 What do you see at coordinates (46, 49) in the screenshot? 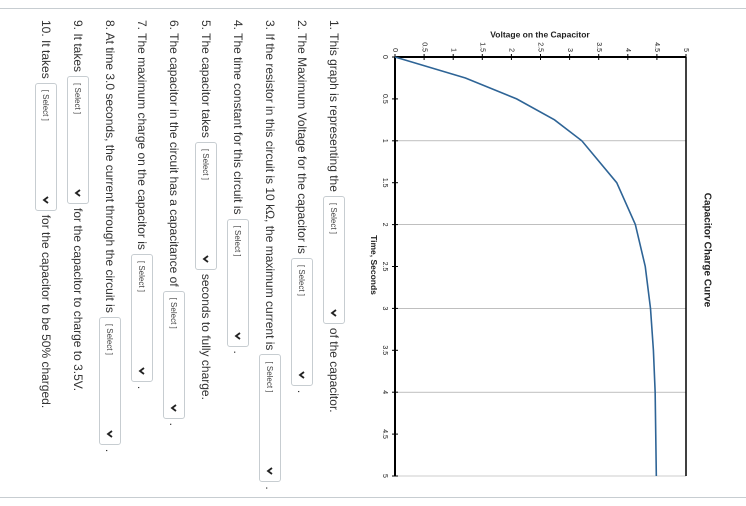
I see `question-text: 10. It takes` at bounding box center [46, 49].